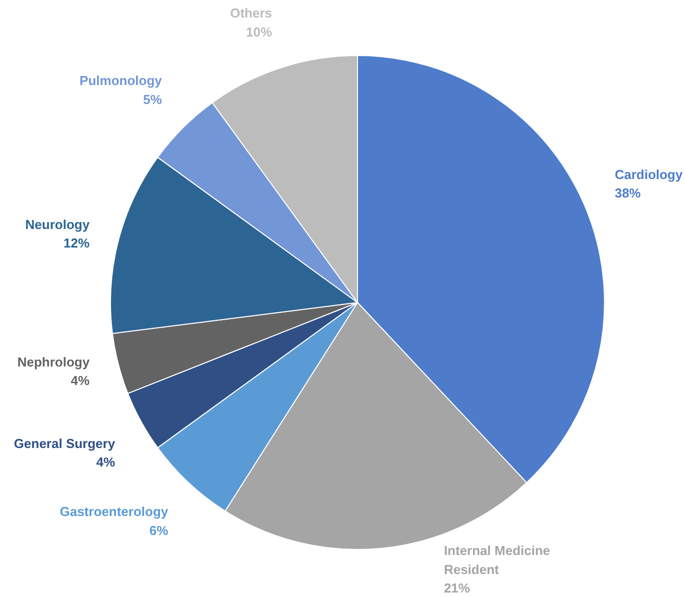 Image resolution: width=684 pixels, height=596 pixels. What do you see at coordinates (65, 443) in the screenshot?
I see `slice-label: General Surgery` at bounding box center [65, 443].